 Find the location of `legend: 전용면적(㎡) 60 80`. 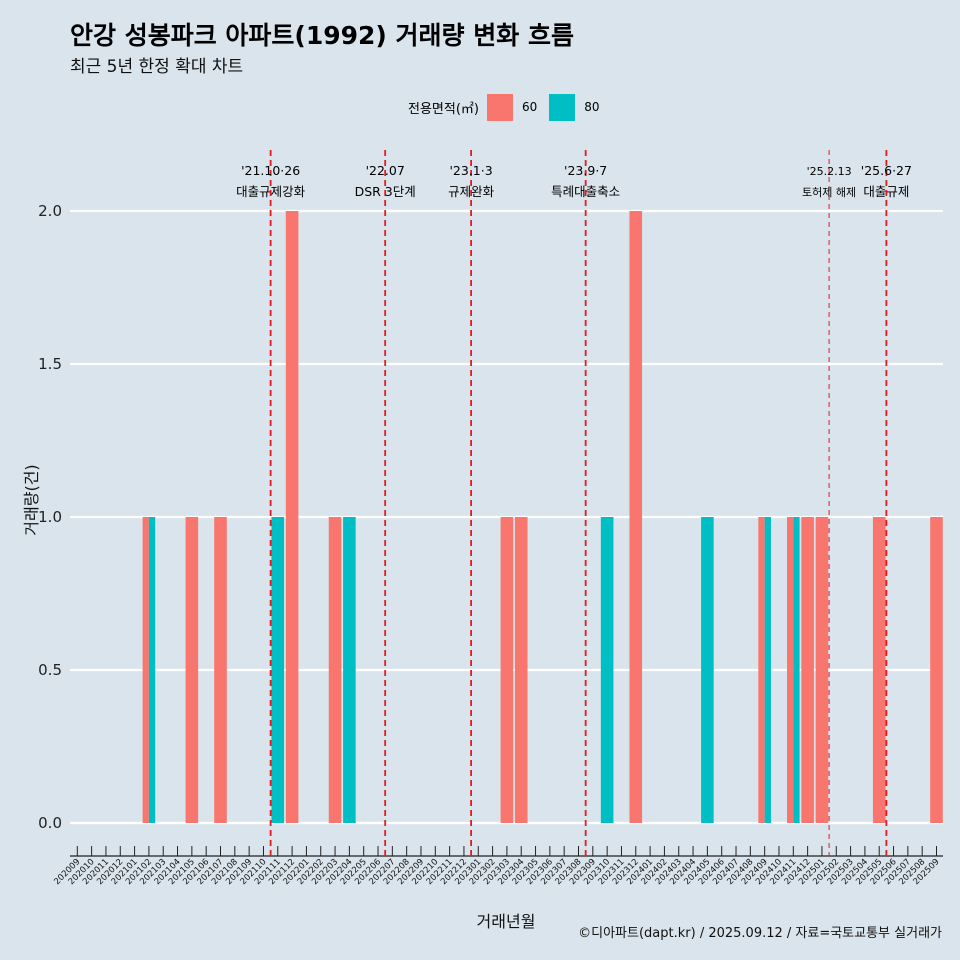

legend: 전용면적(㎡) 60 80 is located at coordinates (510, 107).